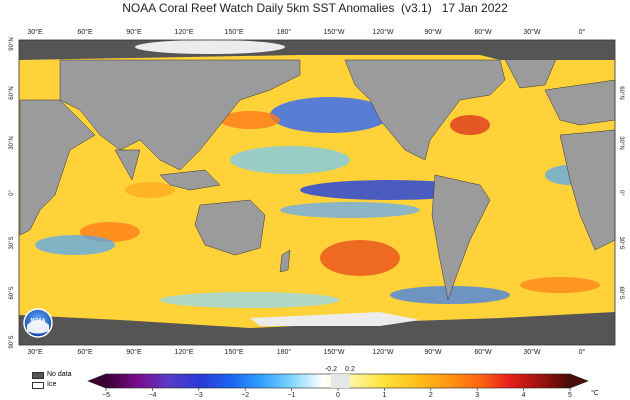 This screenshot has height=400, width=630. What do you see at coordinates (35, 32) in the screenshot?
I see `lon-label-top: 30°E` at bounding box center [35, 32].